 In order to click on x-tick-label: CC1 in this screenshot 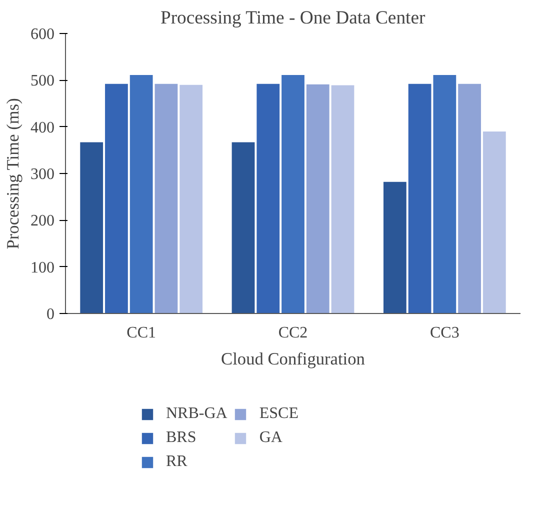, I will do `click(141, 333)`.